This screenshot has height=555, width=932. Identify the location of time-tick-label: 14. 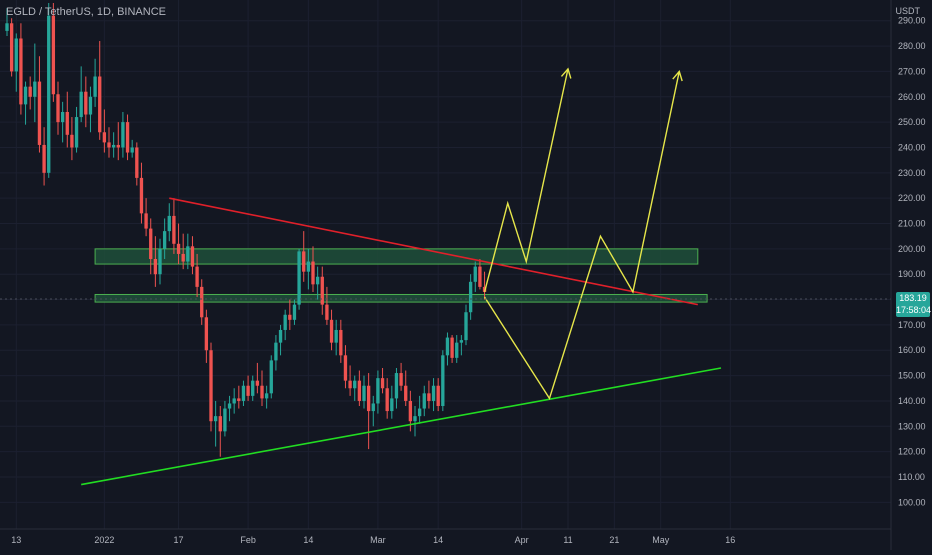
(308, 540).